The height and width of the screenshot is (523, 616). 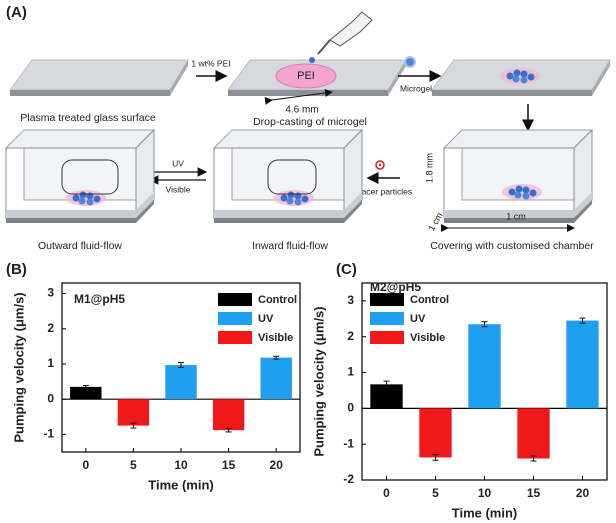 I want to click on pei-label: PEI, so click(x=306, y=76).